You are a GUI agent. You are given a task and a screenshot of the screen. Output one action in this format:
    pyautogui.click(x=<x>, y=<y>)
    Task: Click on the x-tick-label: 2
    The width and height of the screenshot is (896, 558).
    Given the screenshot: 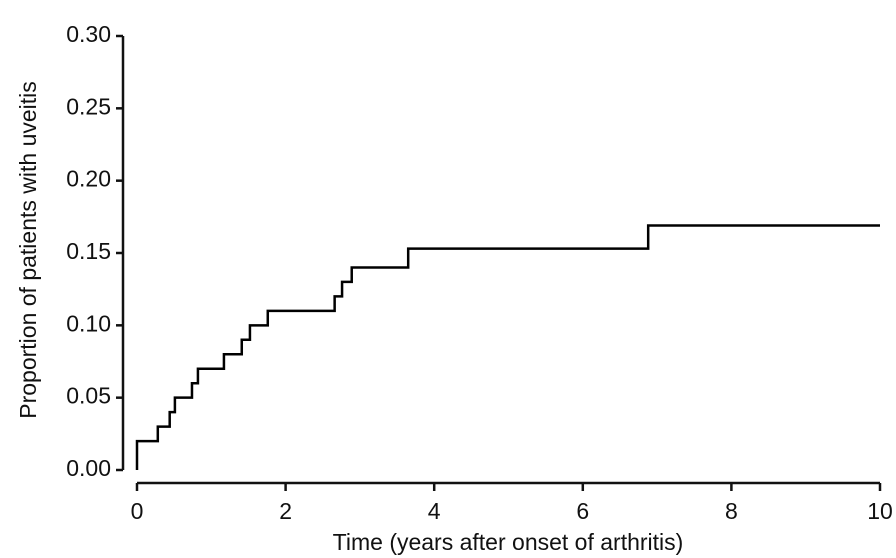 What is the action you would take?
    pyautogui.click(x=285, y=511)
    